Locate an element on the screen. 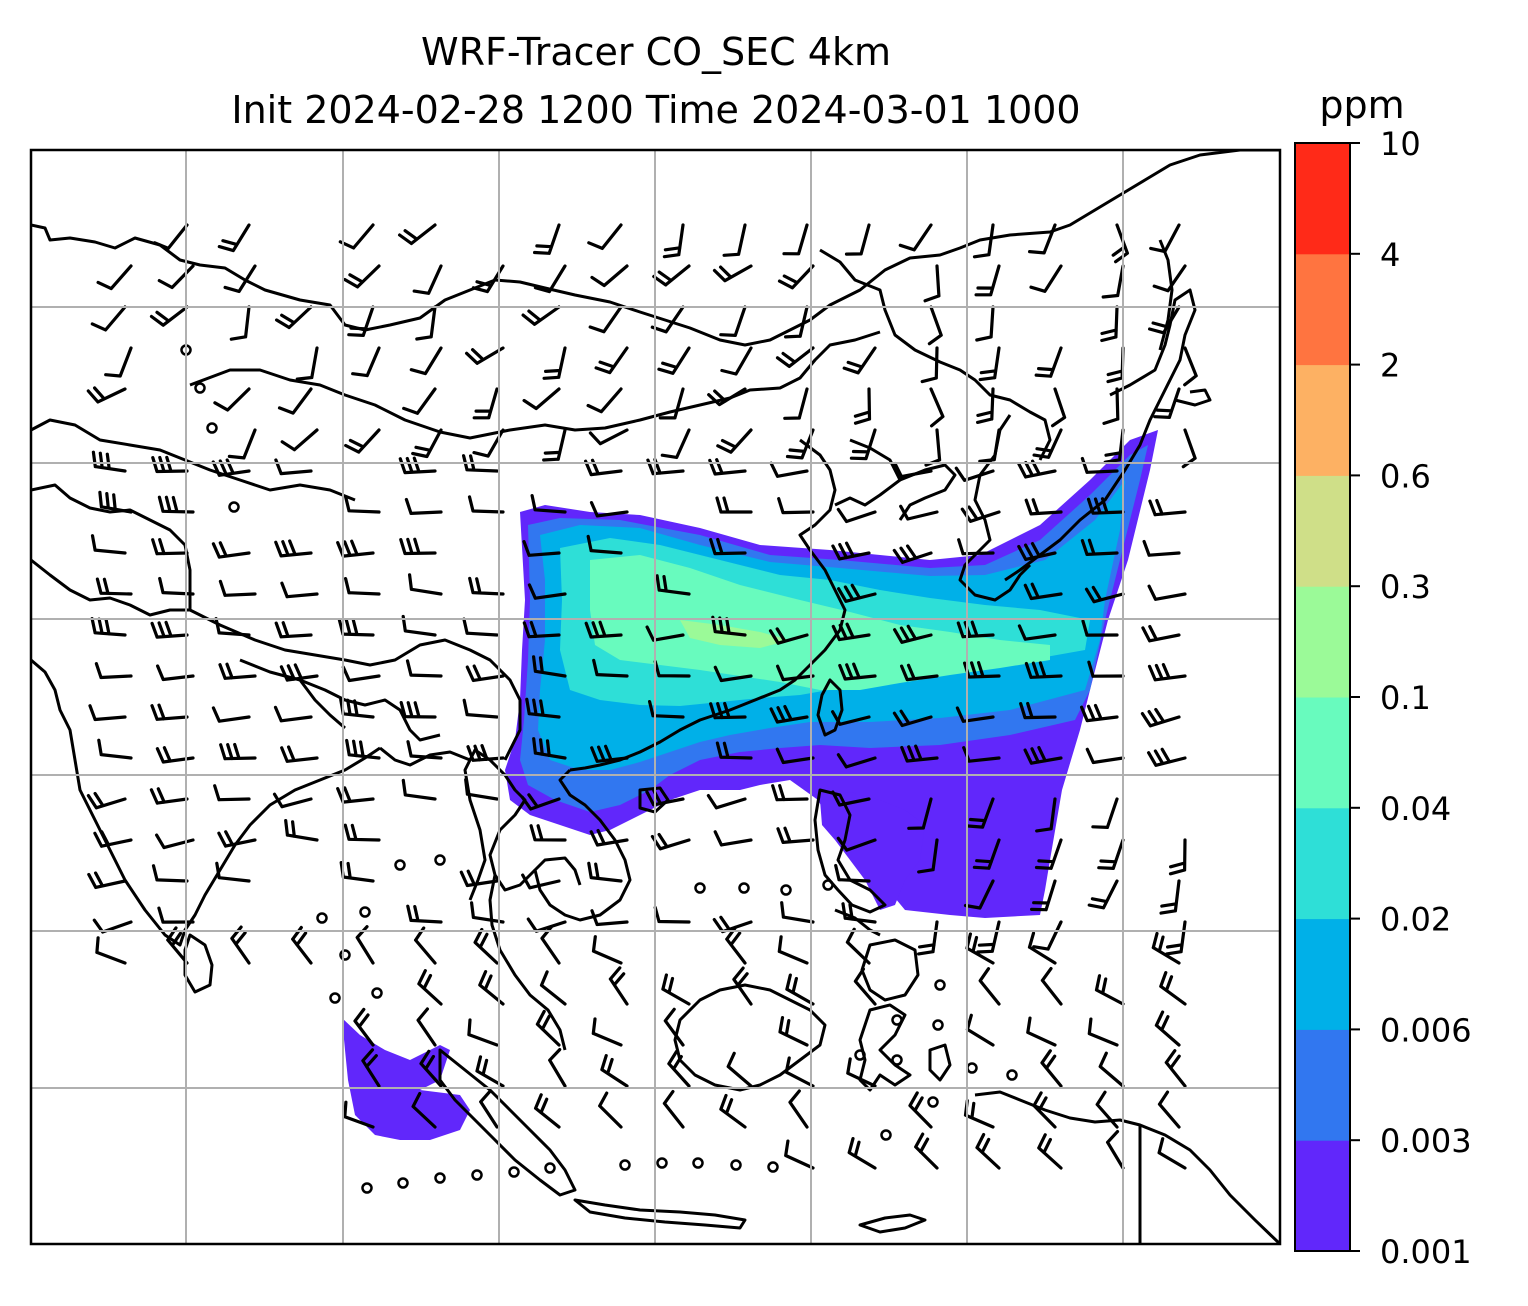  colorbar: 0.001 0.003 0.006 0.02 0.04 0.1 0.3 0.6 2 4 10 is located at coordinates (1383, 698).